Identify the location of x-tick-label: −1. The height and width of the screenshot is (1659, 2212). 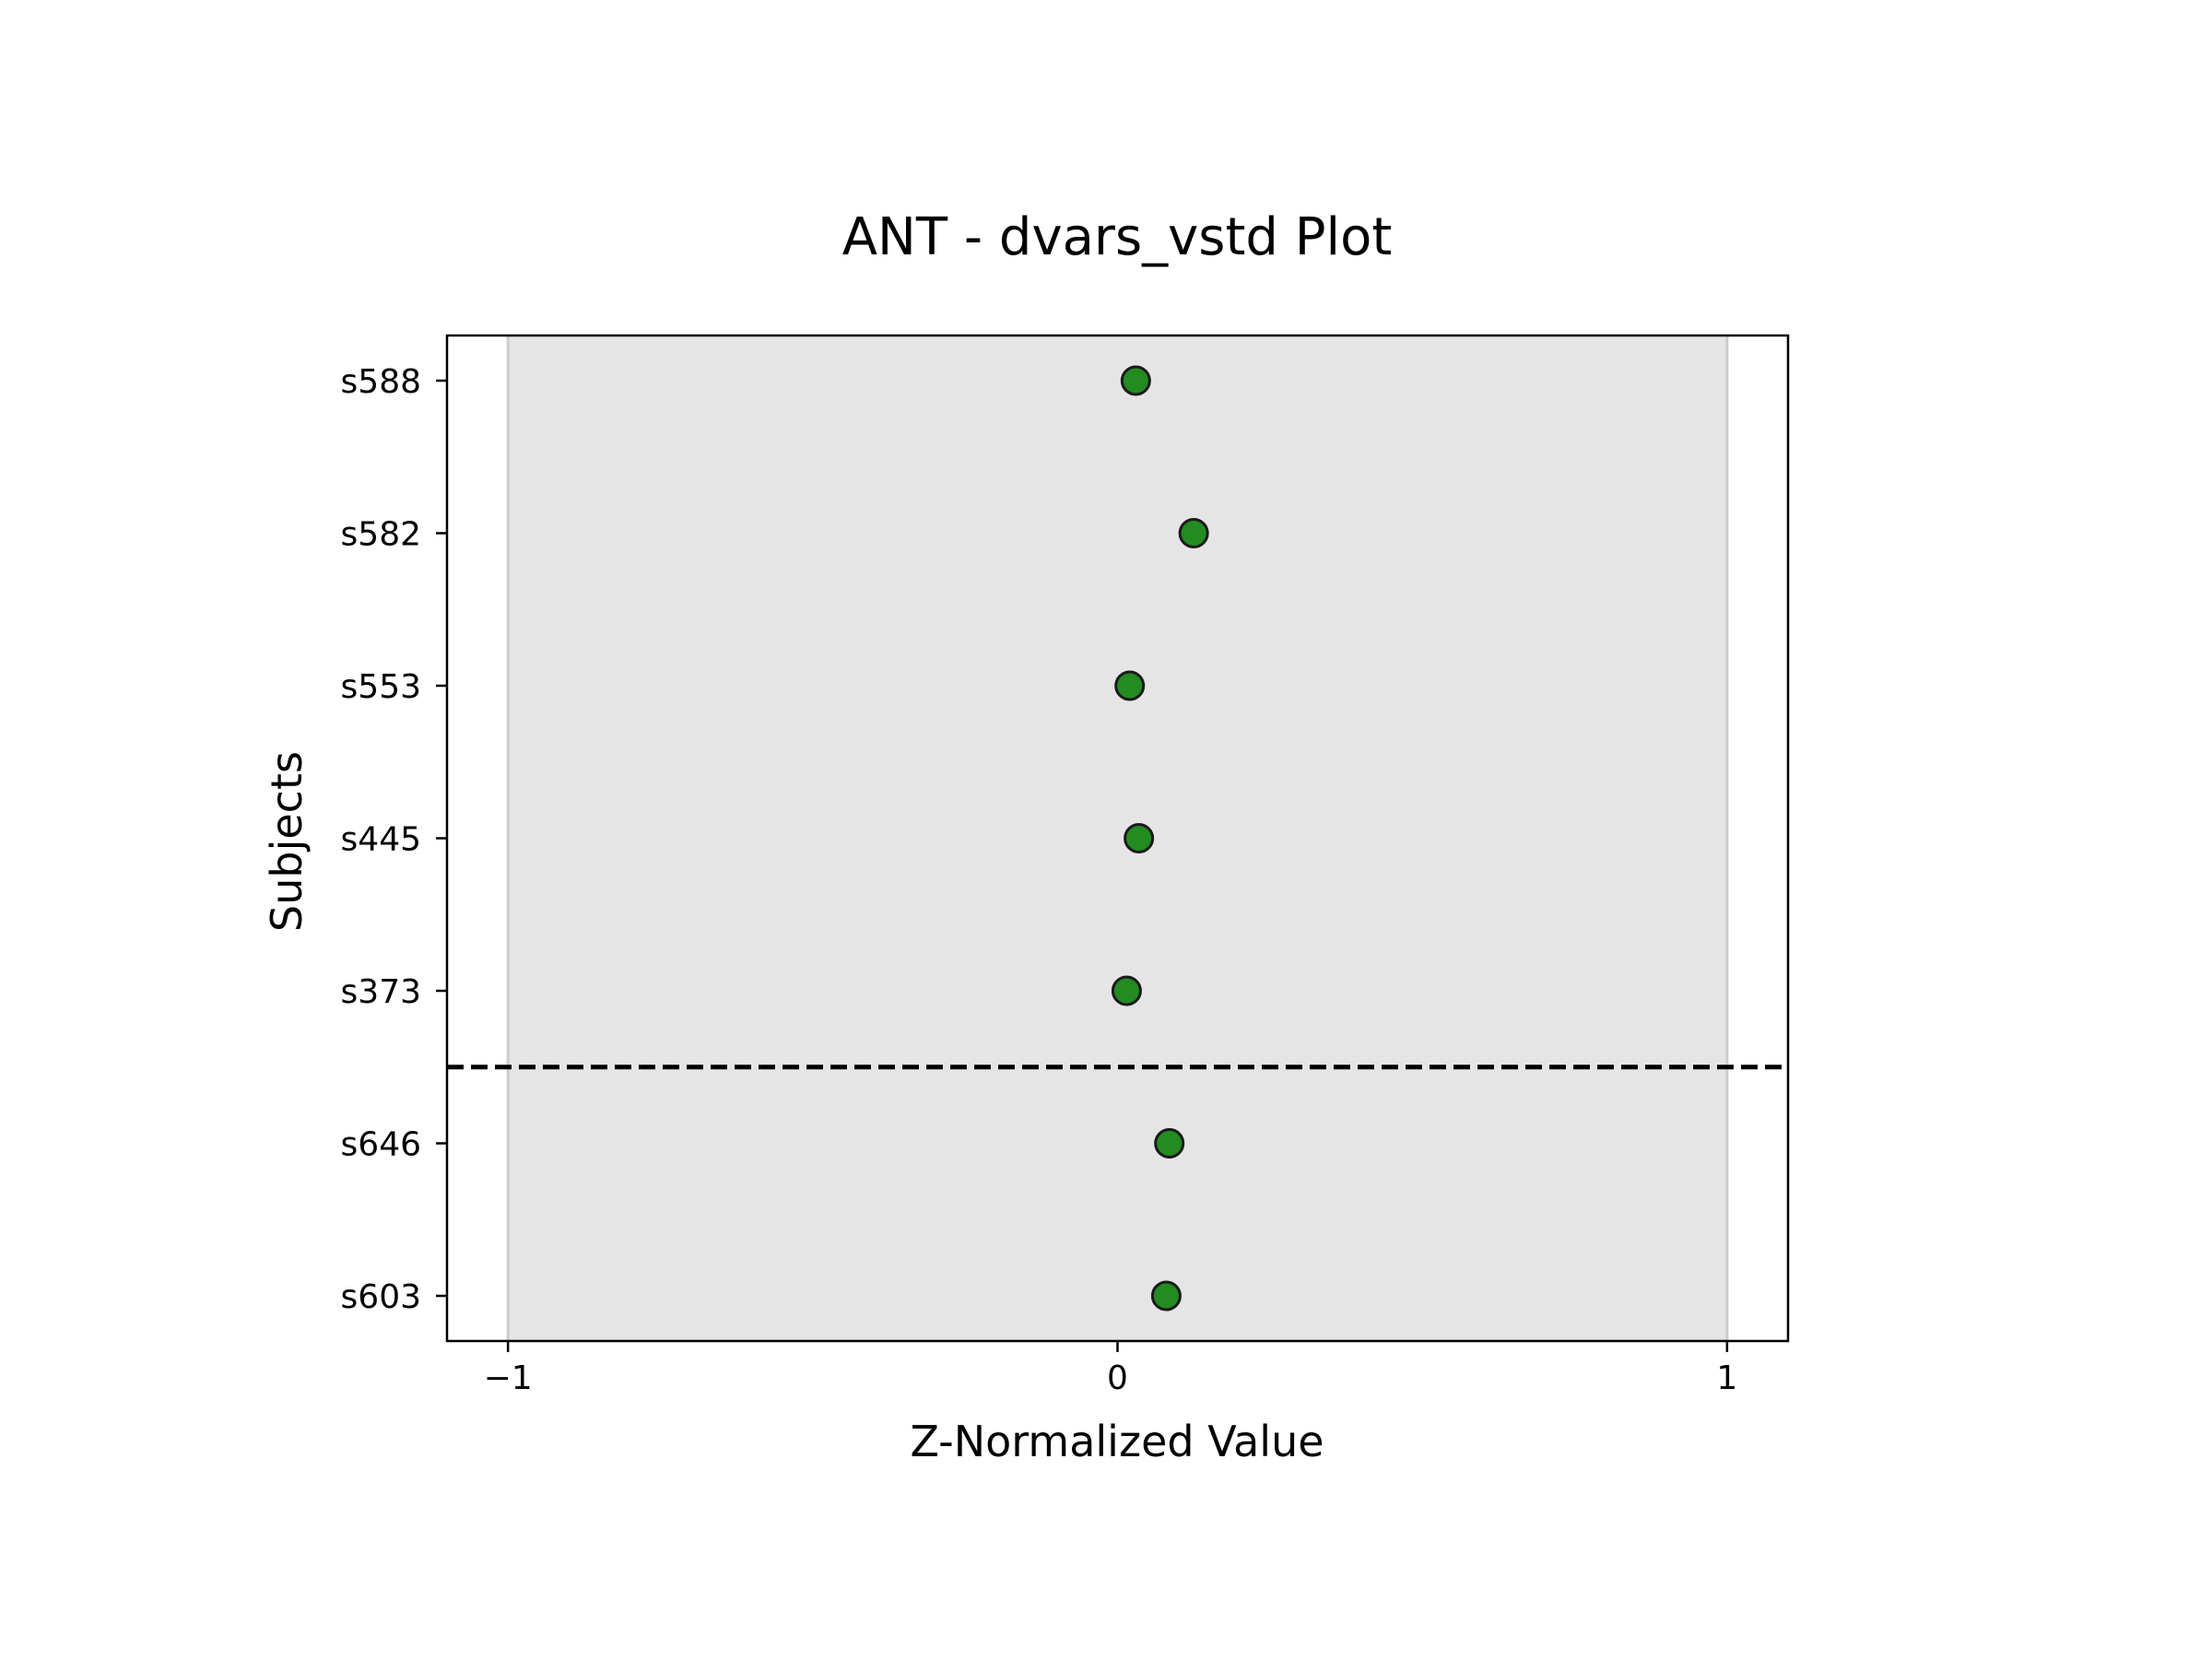
(508, 1378).